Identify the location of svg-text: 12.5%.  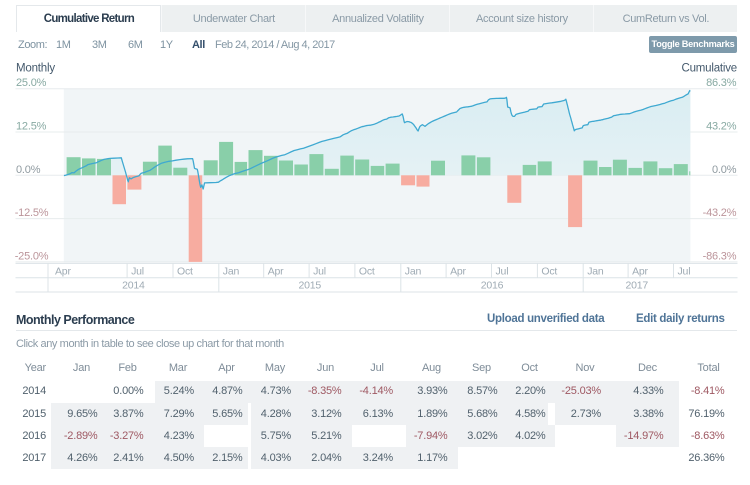
(31, 127).